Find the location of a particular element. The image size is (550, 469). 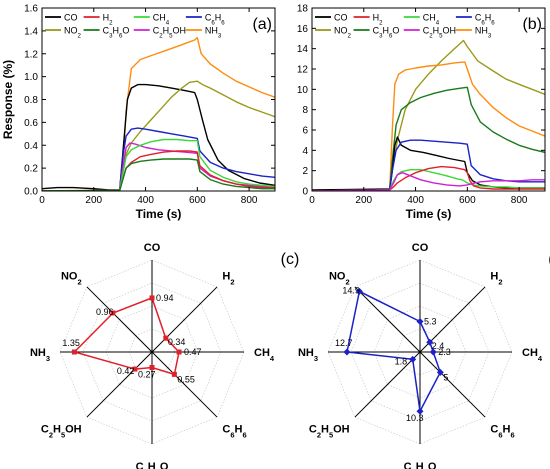

panel-label: (c) is located at coordinates (290, 259).